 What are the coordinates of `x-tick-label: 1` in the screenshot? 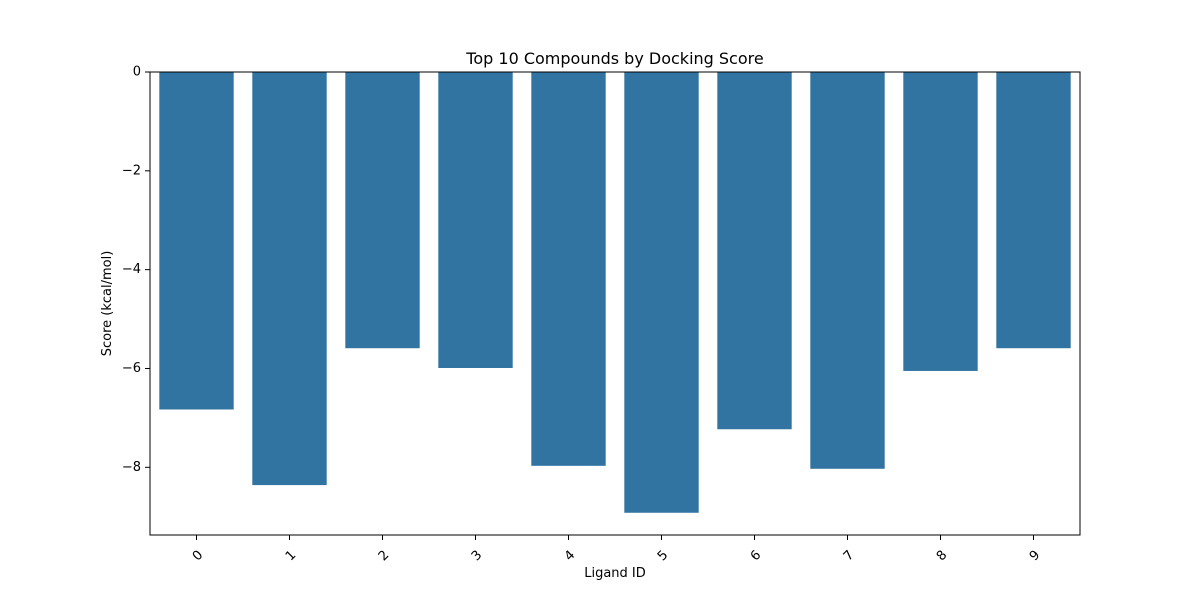 It's located at (291, 556).